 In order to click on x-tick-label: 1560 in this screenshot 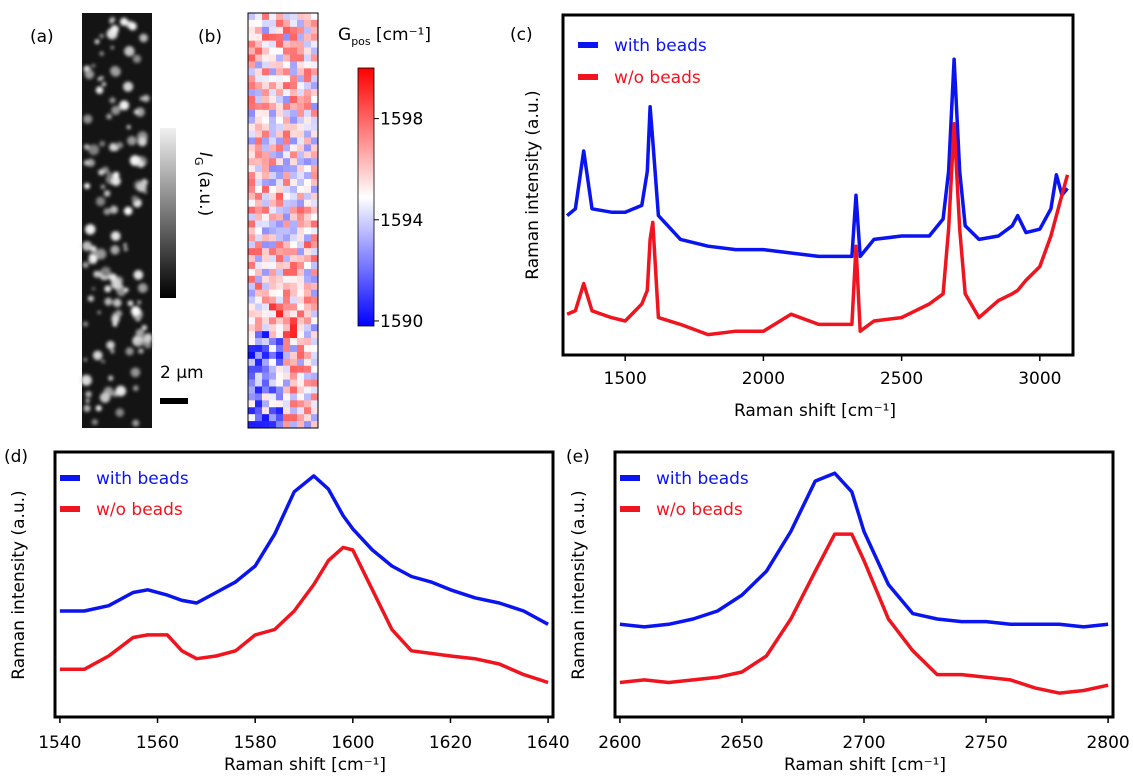, I will do `click(157, 743)`.